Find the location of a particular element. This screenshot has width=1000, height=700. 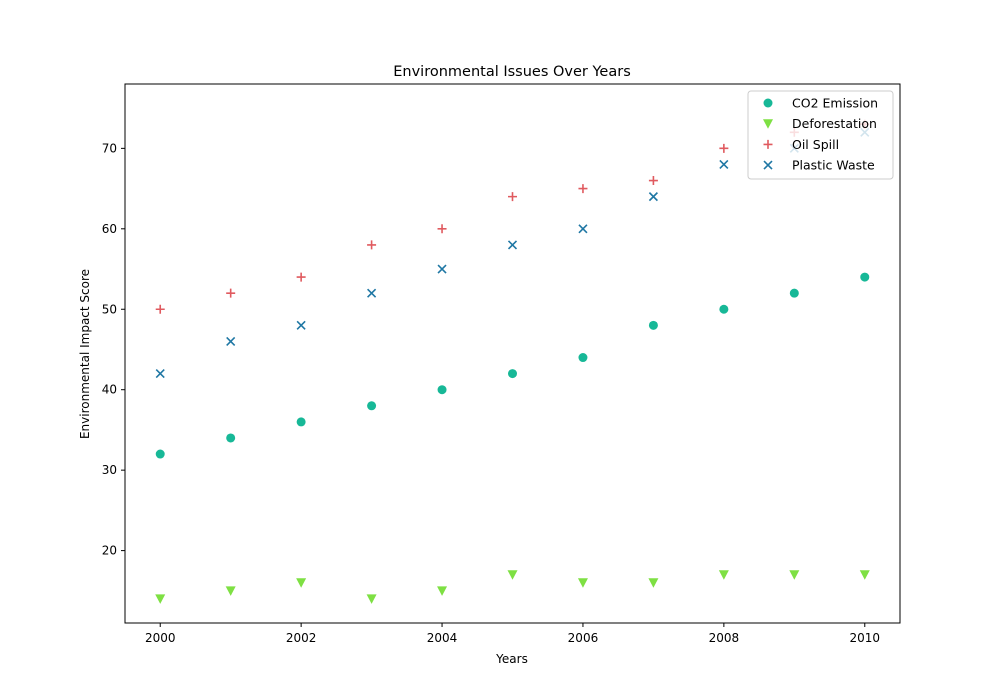

x-tick-label: 2010 is located at coordinates (864, 638).